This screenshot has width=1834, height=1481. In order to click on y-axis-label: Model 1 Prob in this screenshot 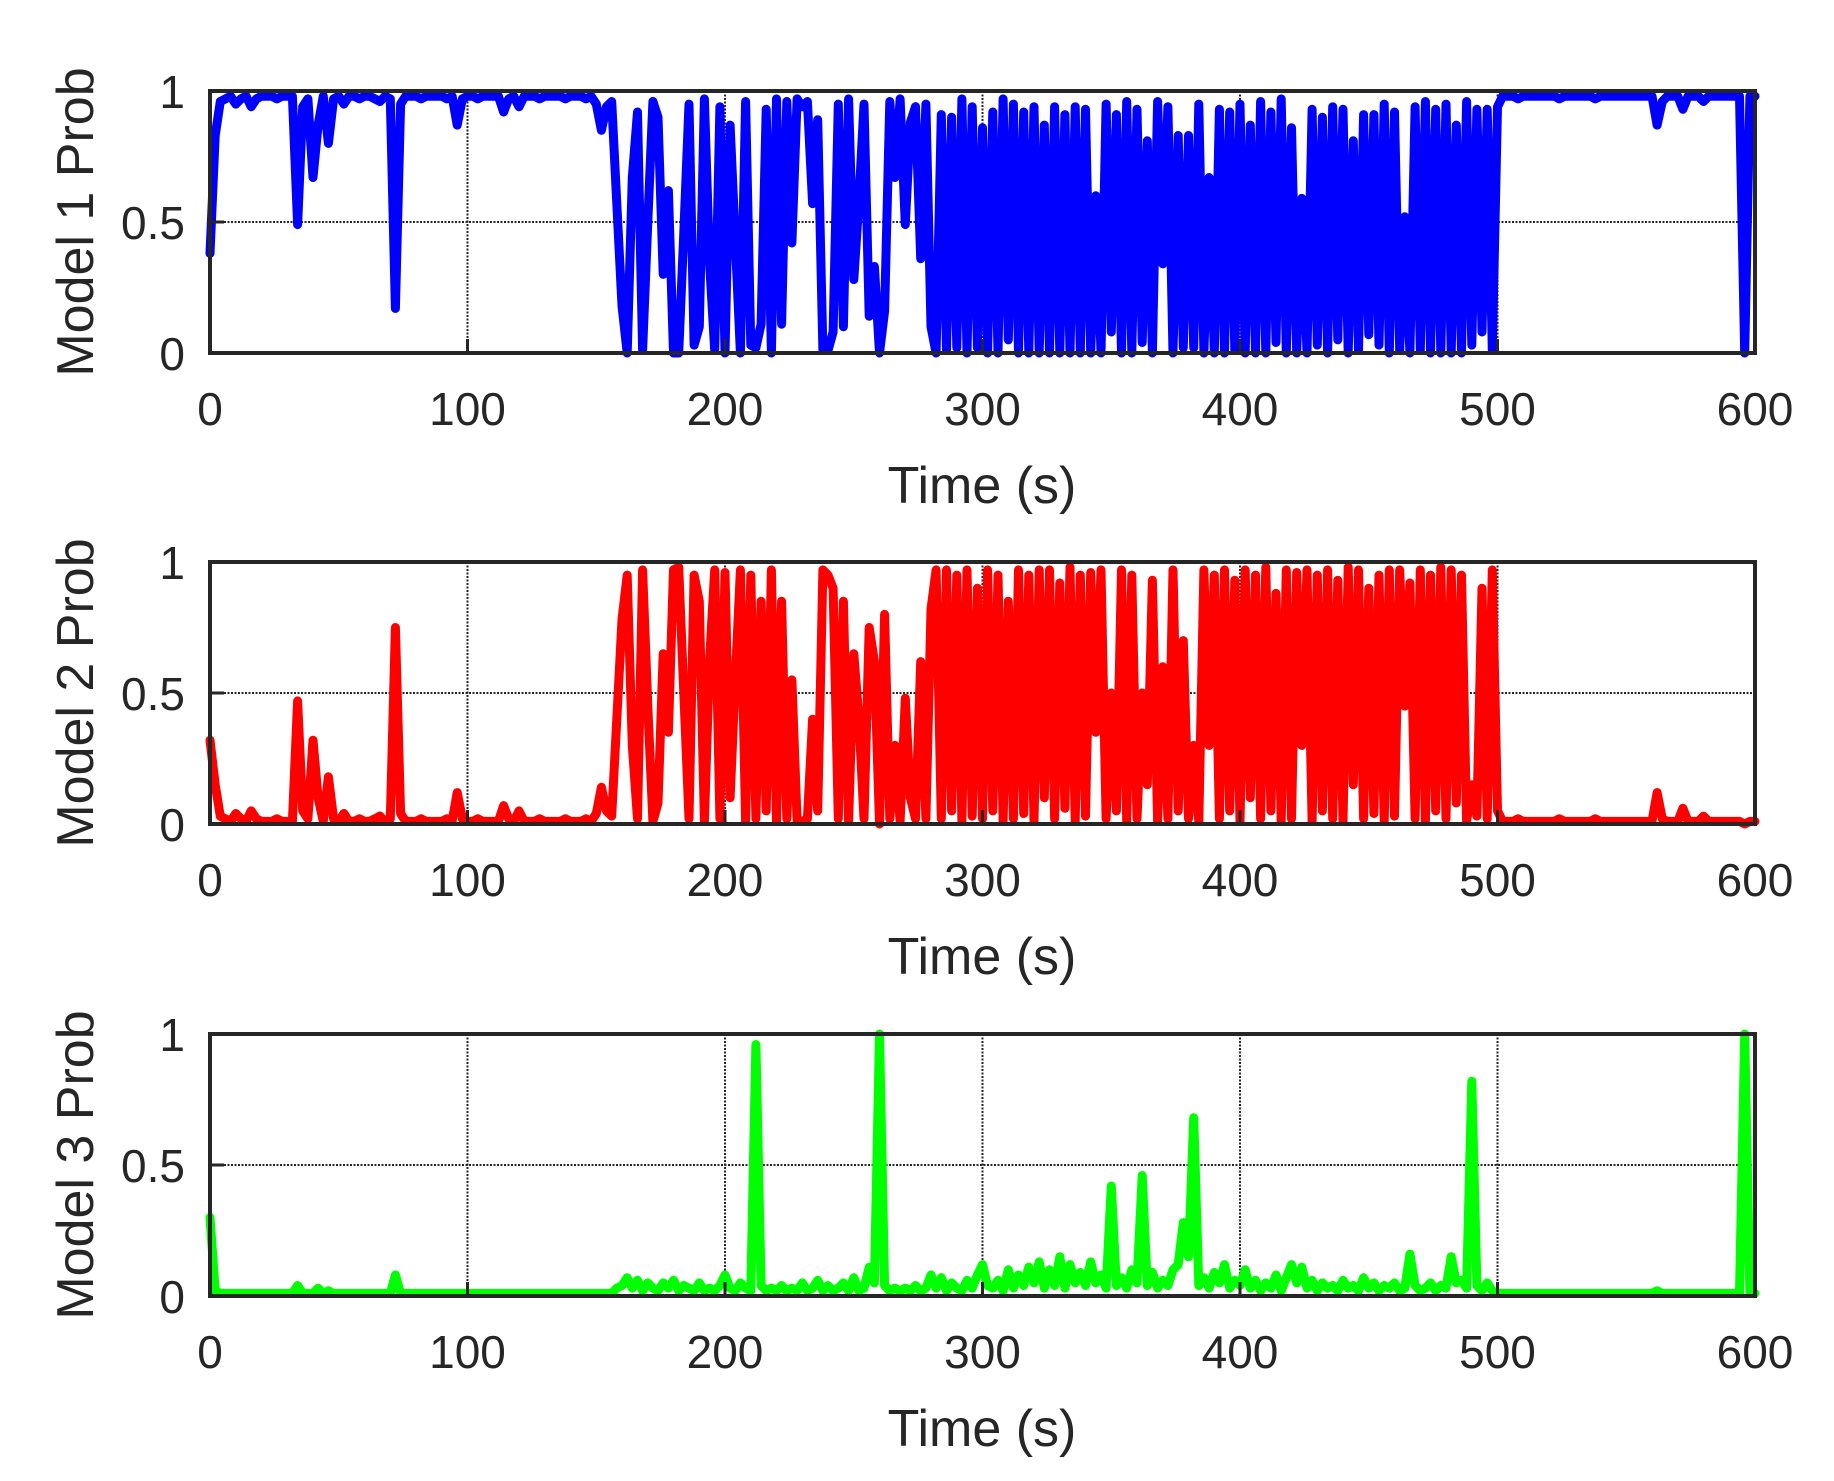, I will do `click(76, 221)`.